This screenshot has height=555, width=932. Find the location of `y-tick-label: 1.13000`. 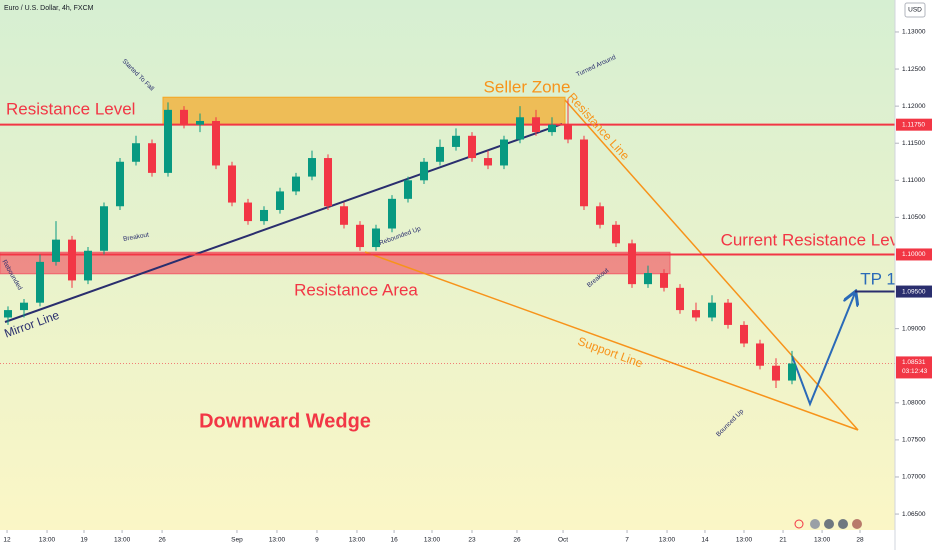

y-tick-label: 1.13000 is located at coordinates (914, 32).